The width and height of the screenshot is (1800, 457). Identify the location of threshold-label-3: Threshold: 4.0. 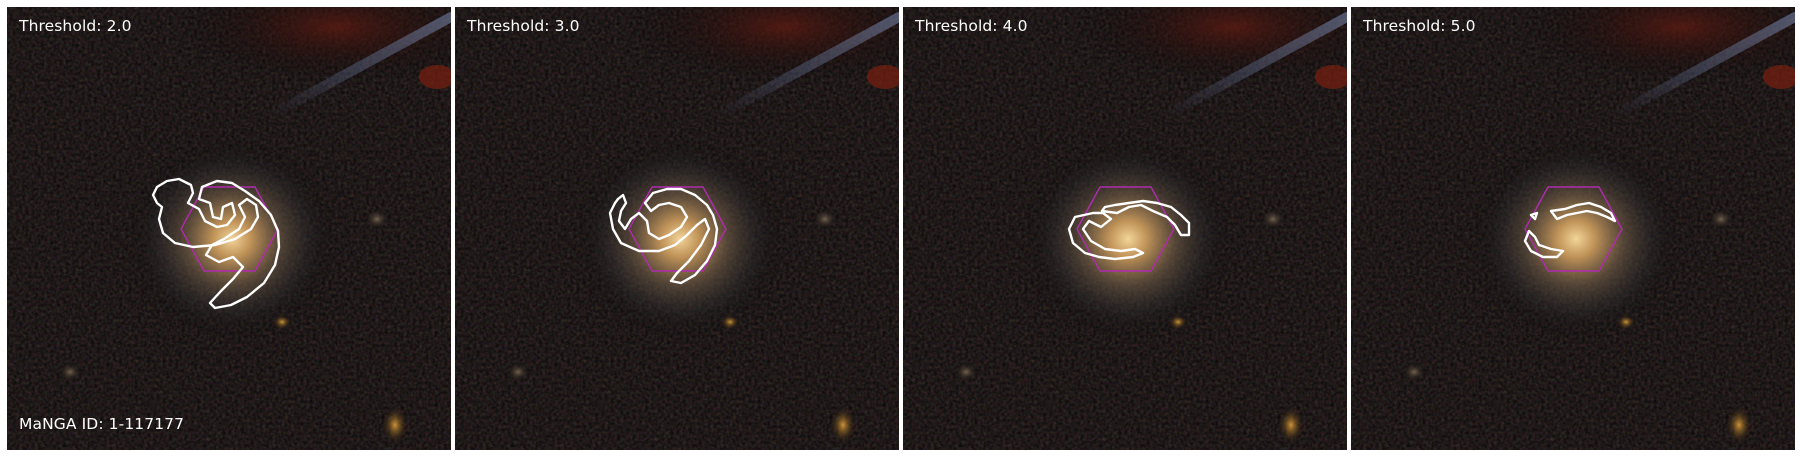
(971, 26).